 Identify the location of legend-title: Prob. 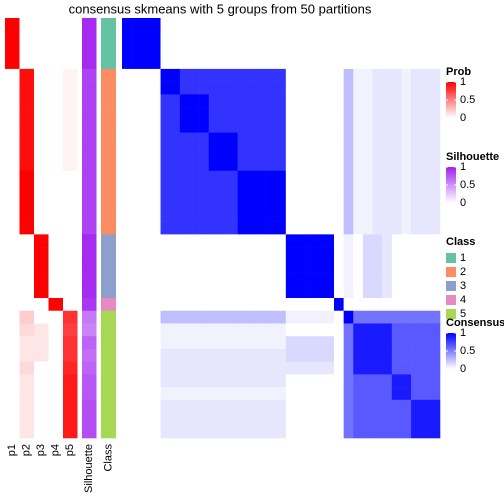
(458, 72).